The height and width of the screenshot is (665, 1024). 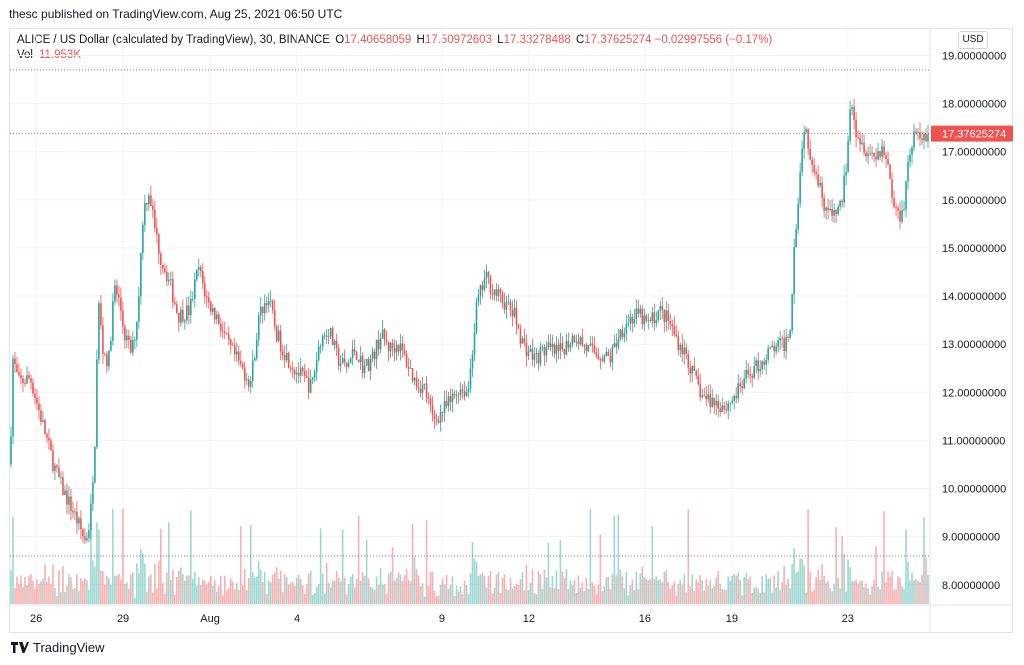 What do you see at coordinates (69, 647) in the screenshot?
I see `brand-name: TradingView` at bounding box center [69, 647].